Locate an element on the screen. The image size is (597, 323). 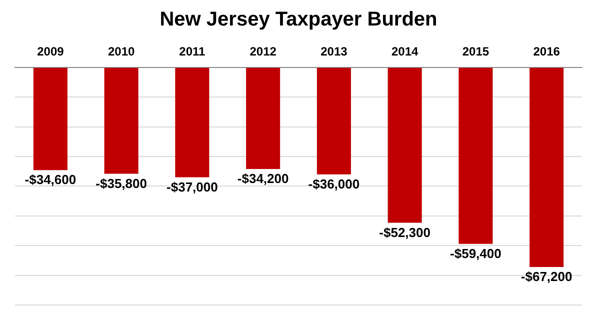
x-tick-label: 2012 is located at coordinates (263, 51).